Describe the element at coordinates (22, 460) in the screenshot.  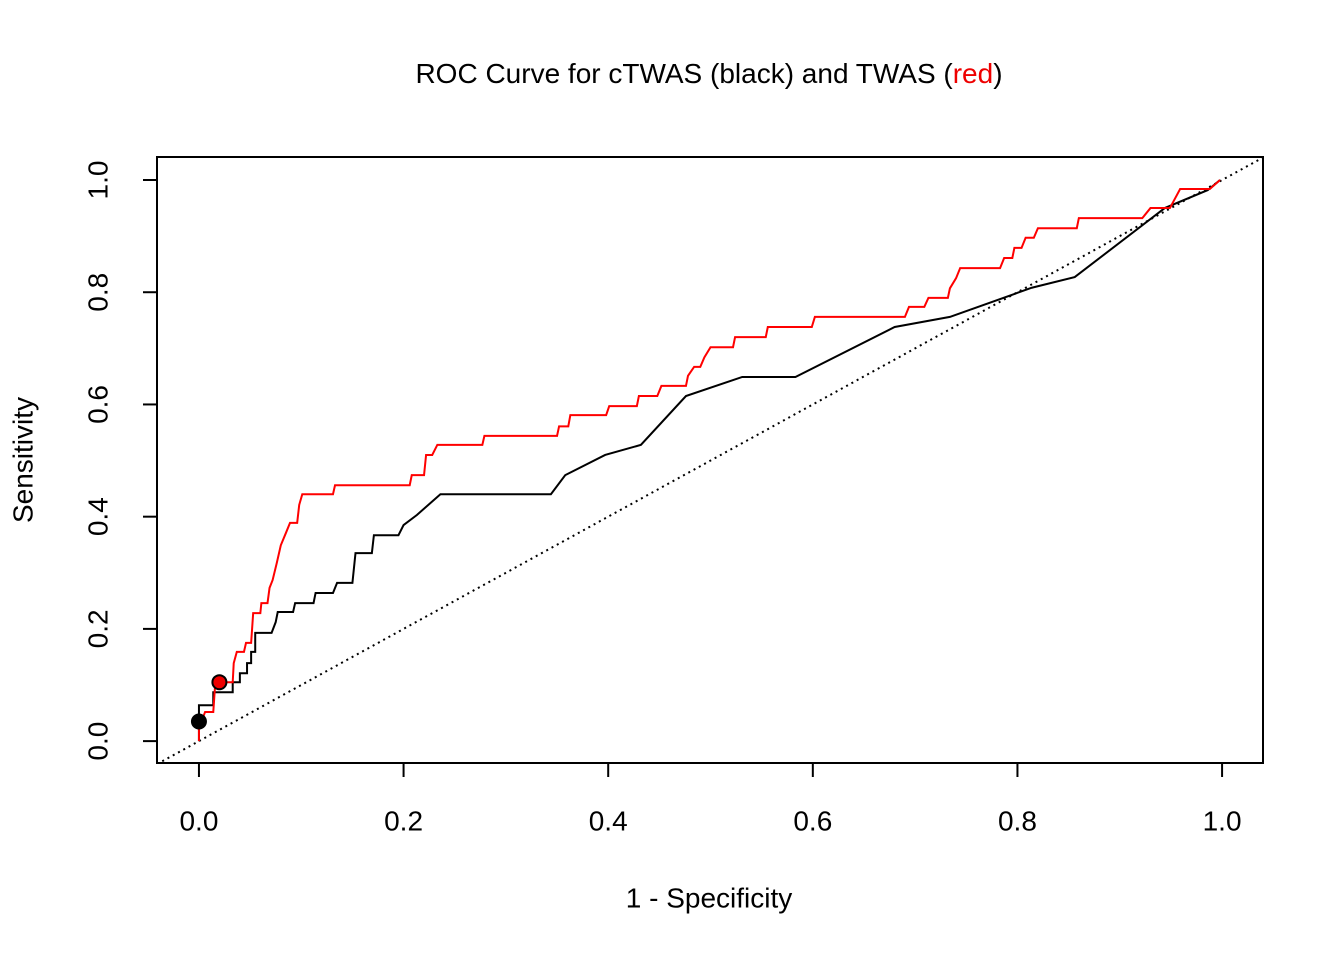
I see `y-axis-label: Sensitivity` at that location.